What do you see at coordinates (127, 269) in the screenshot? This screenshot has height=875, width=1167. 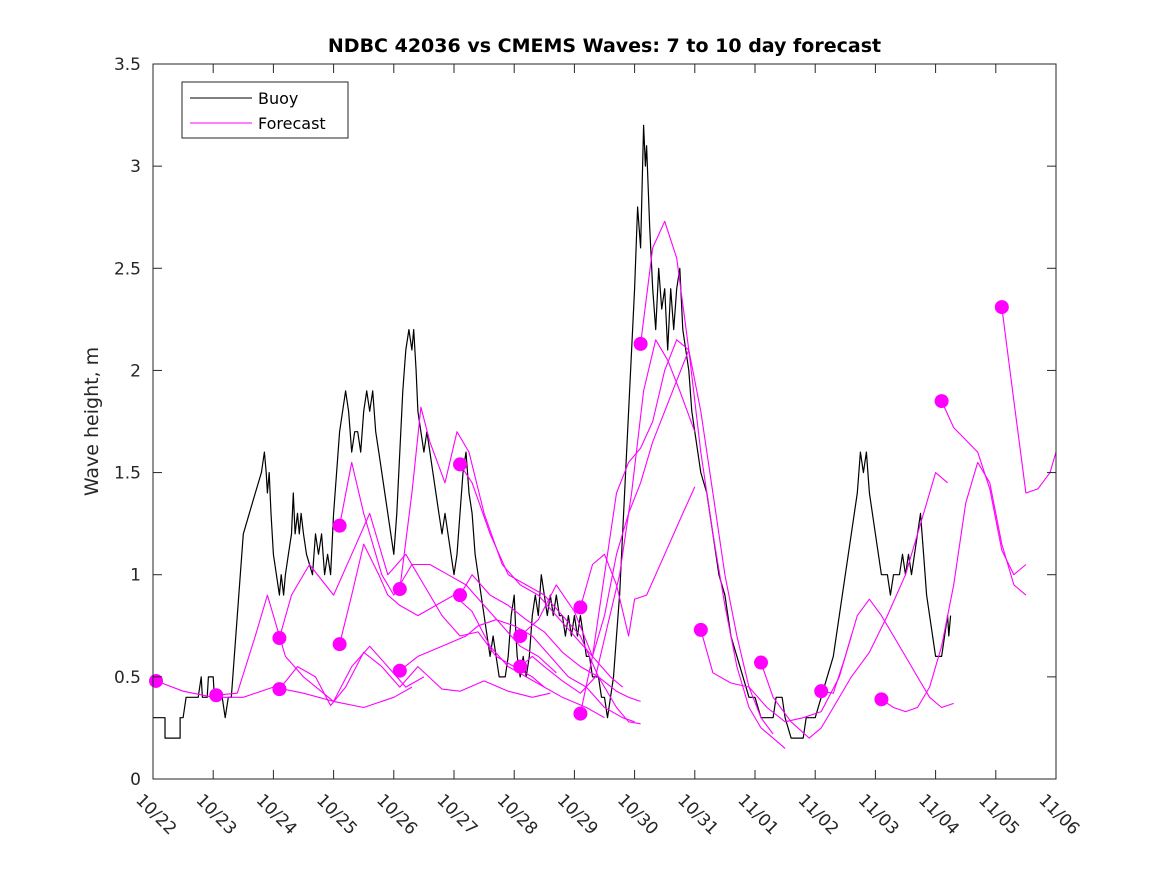 I see `y-tick-label: 2.5` at bounding box center [127, 269].